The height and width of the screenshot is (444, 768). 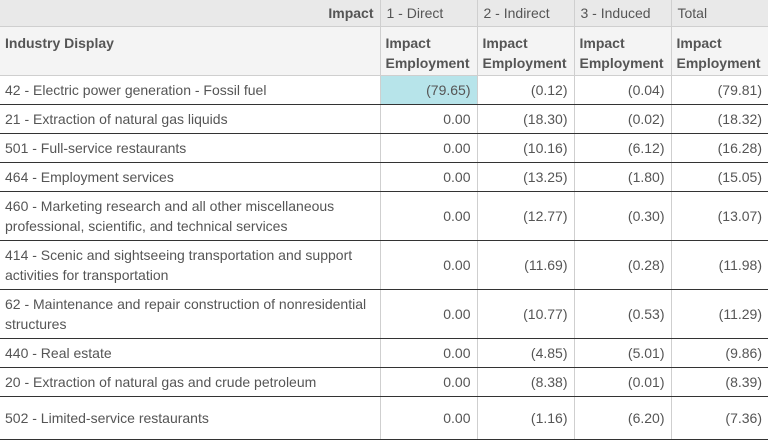 I want to click on induced-cell: (5.01), so click(x=622, y=353).